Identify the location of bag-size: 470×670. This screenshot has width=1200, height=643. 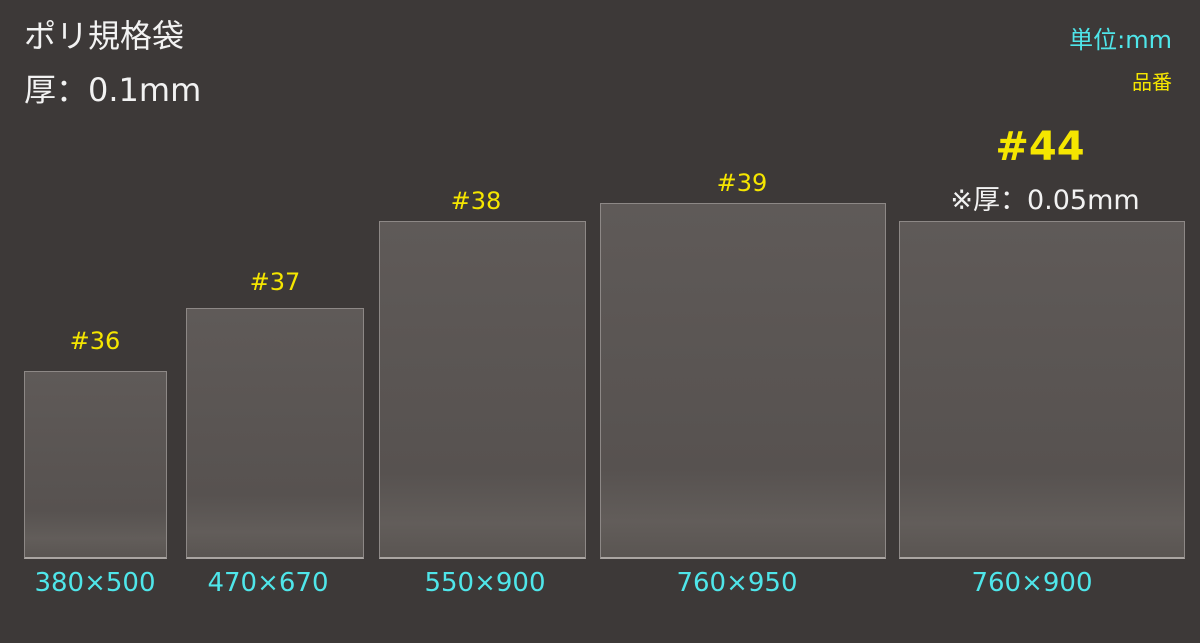
(268, 583).